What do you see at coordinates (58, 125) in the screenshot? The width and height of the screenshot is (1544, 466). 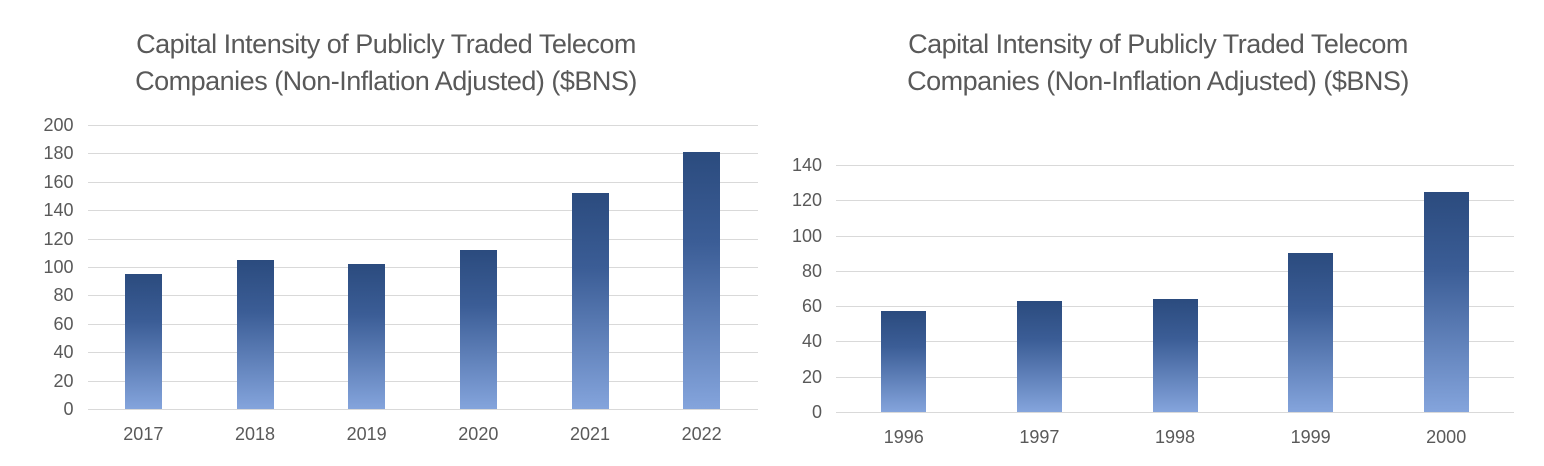 I see `y-axis-tick-label: 200` at bounding box center [58, 125].